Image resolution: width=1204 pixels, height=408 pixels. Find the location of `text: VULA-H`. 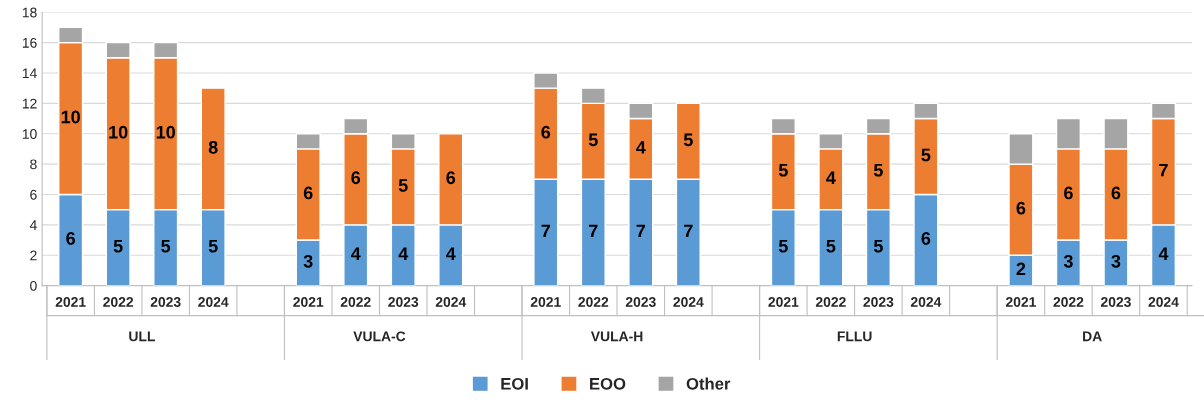

text: VULA-H is located at coordinates (616, 336).